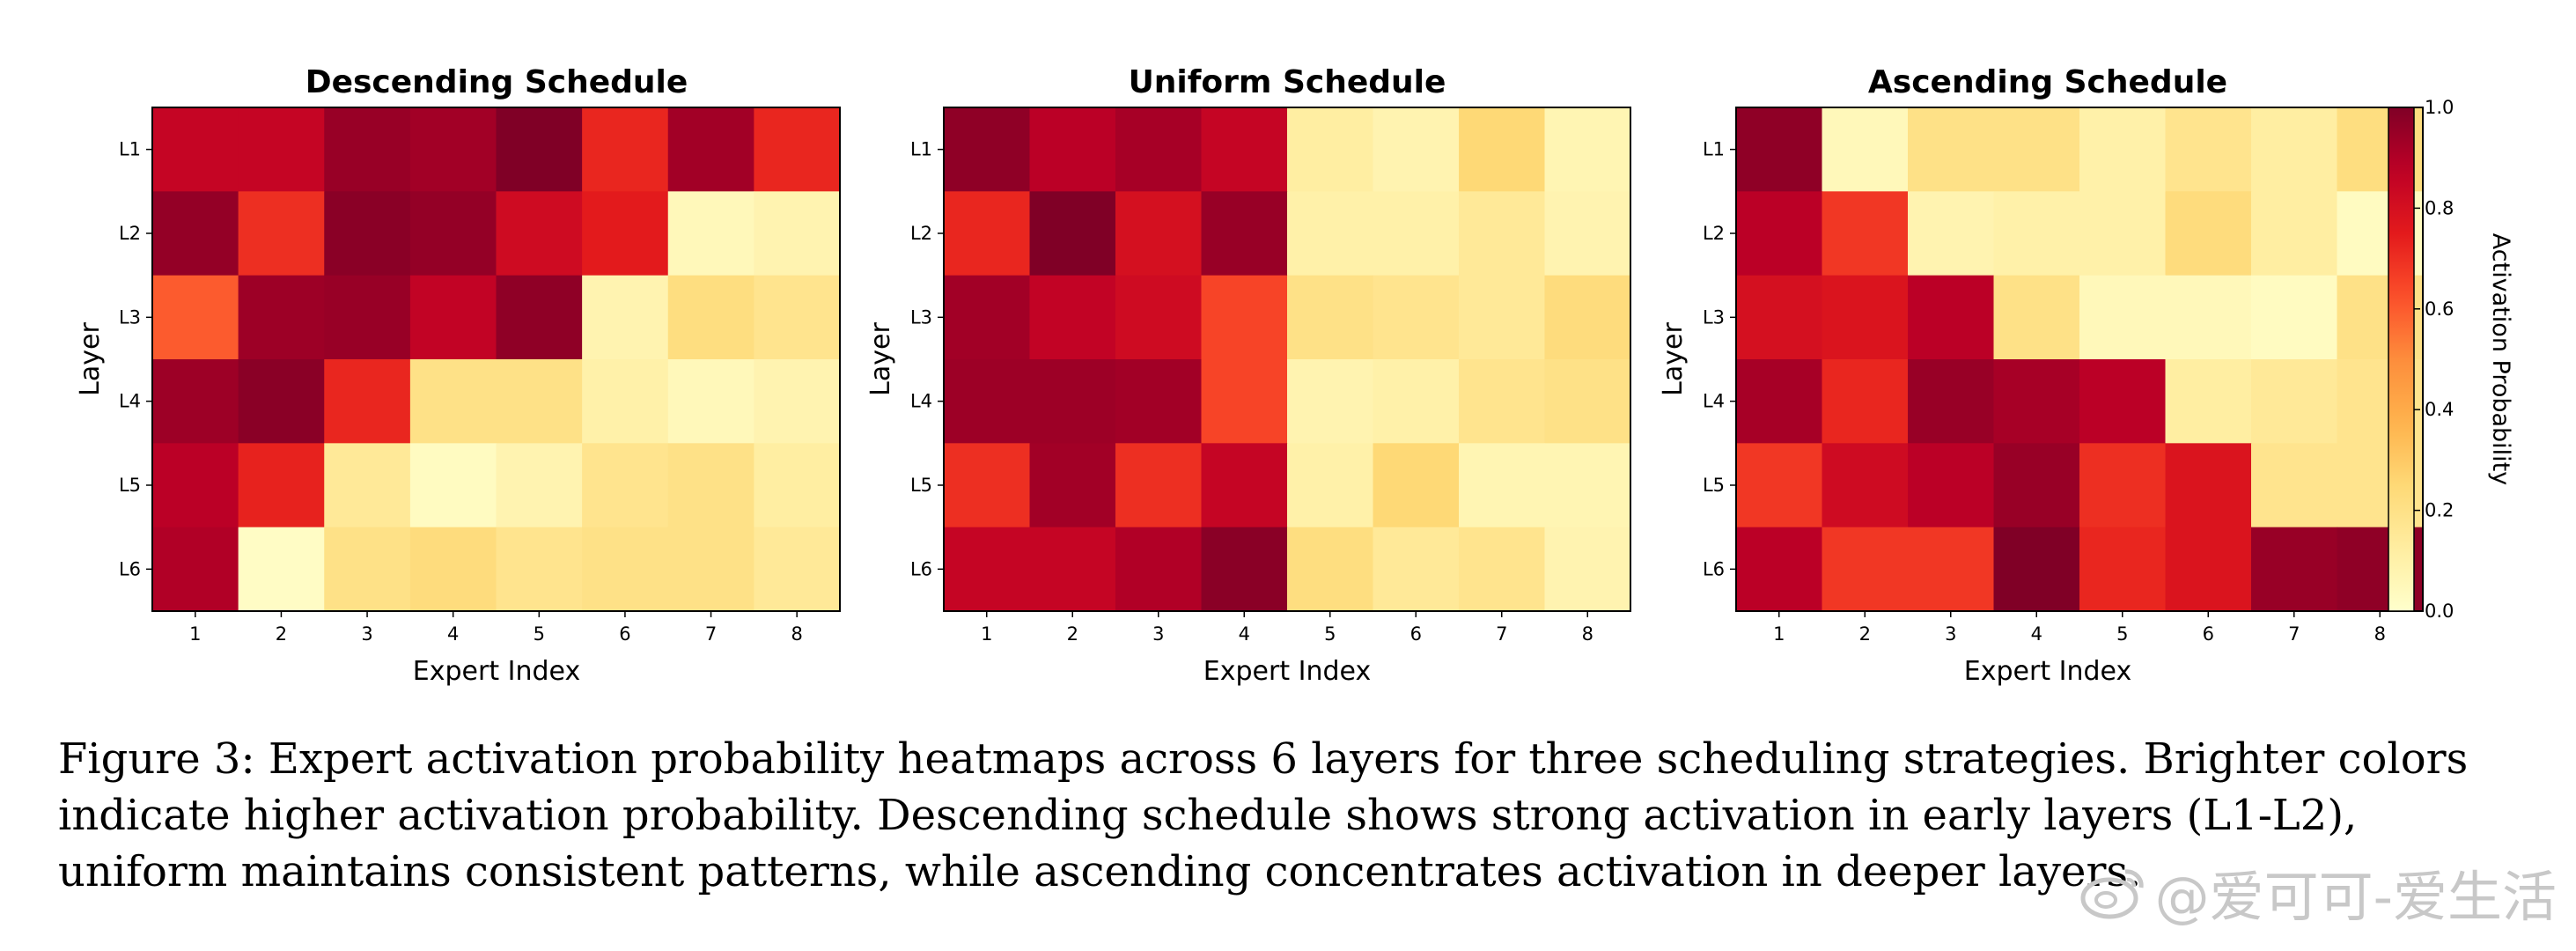  What do you see at coordinates (1330, 634) in the screenshot?
I see `x-tick-label: 5` at bounding box center [1330, 634].